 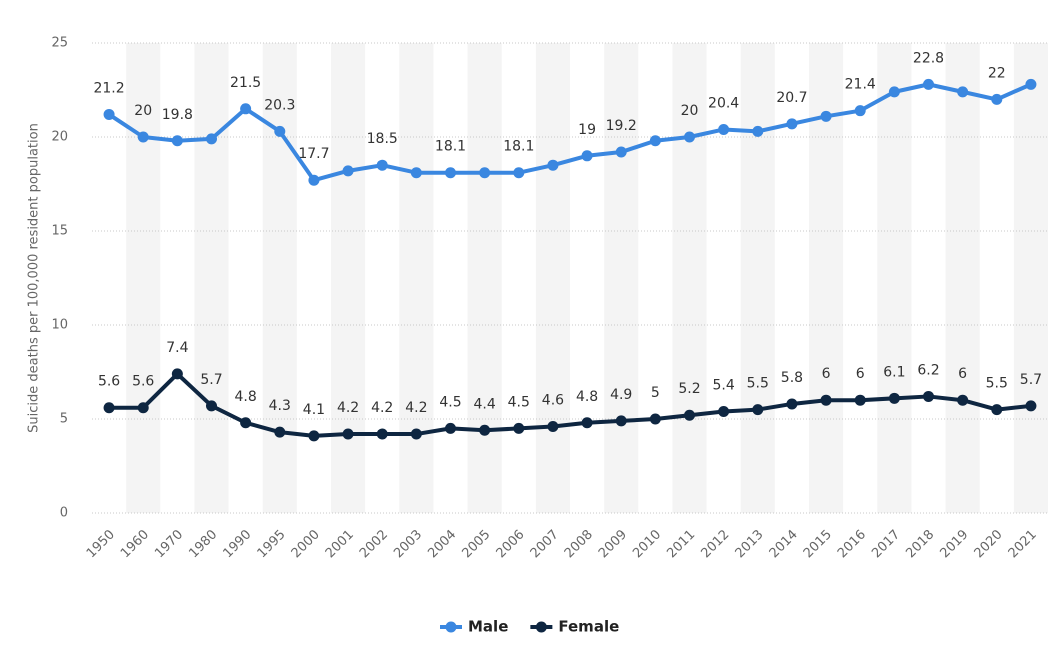 What do you see at coordinates (613, 544) in the screenshot?
I see `x-tick-label: 2009` at bounding box center [613, 544].